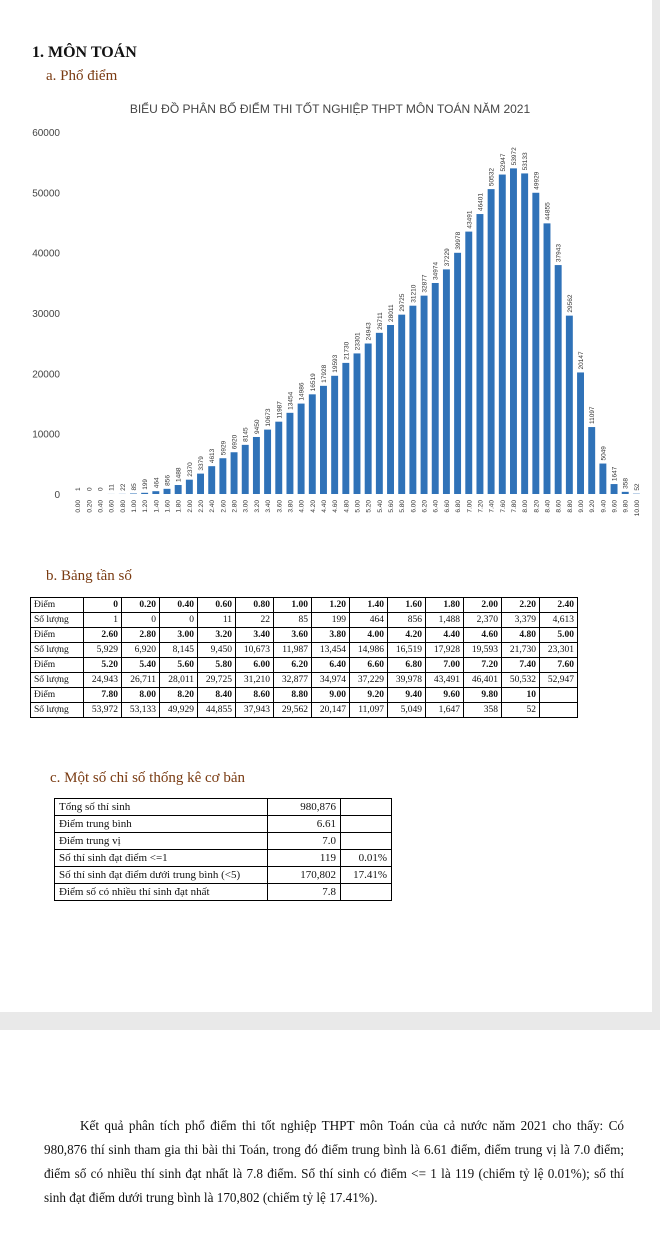 This screenshot has width=660, height=1242. What do you see at coordinates (444, 620) in the screenshot?
I see `count-cell: 1,488` at bounding box center [444, 620].